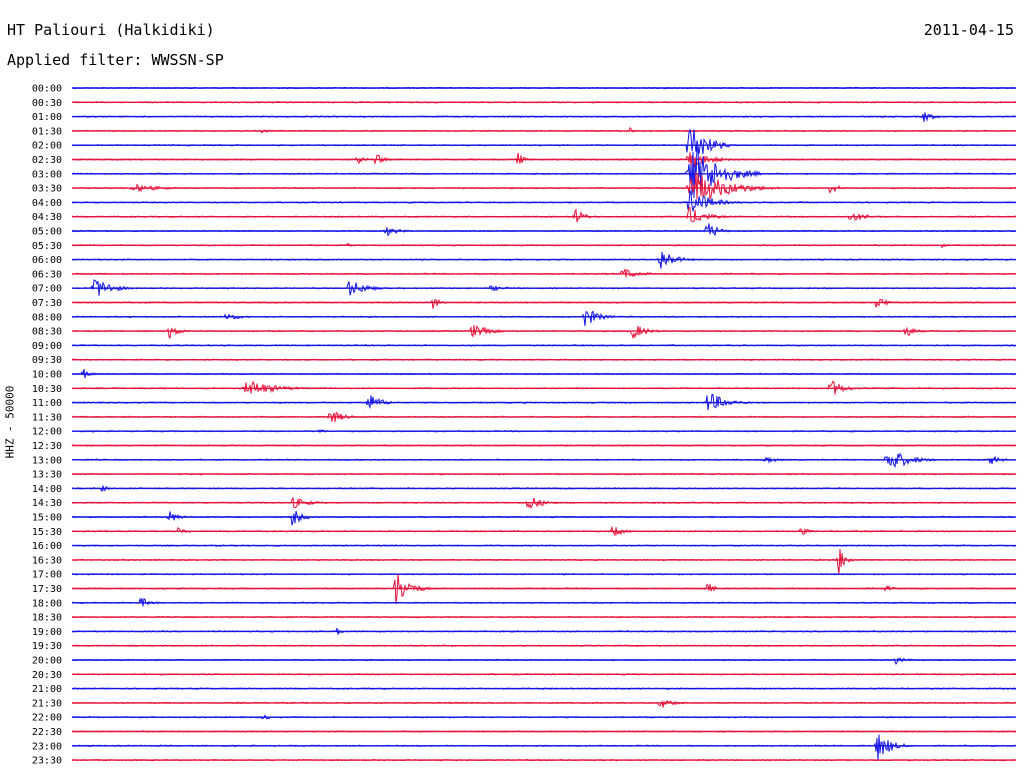 Image resolution: width=1024 pixels, height=780 pixels. What do you see at coordinates (47, 246) in the screenshot?
I see `row-label: 05:30` at bounding box center [47, 246].